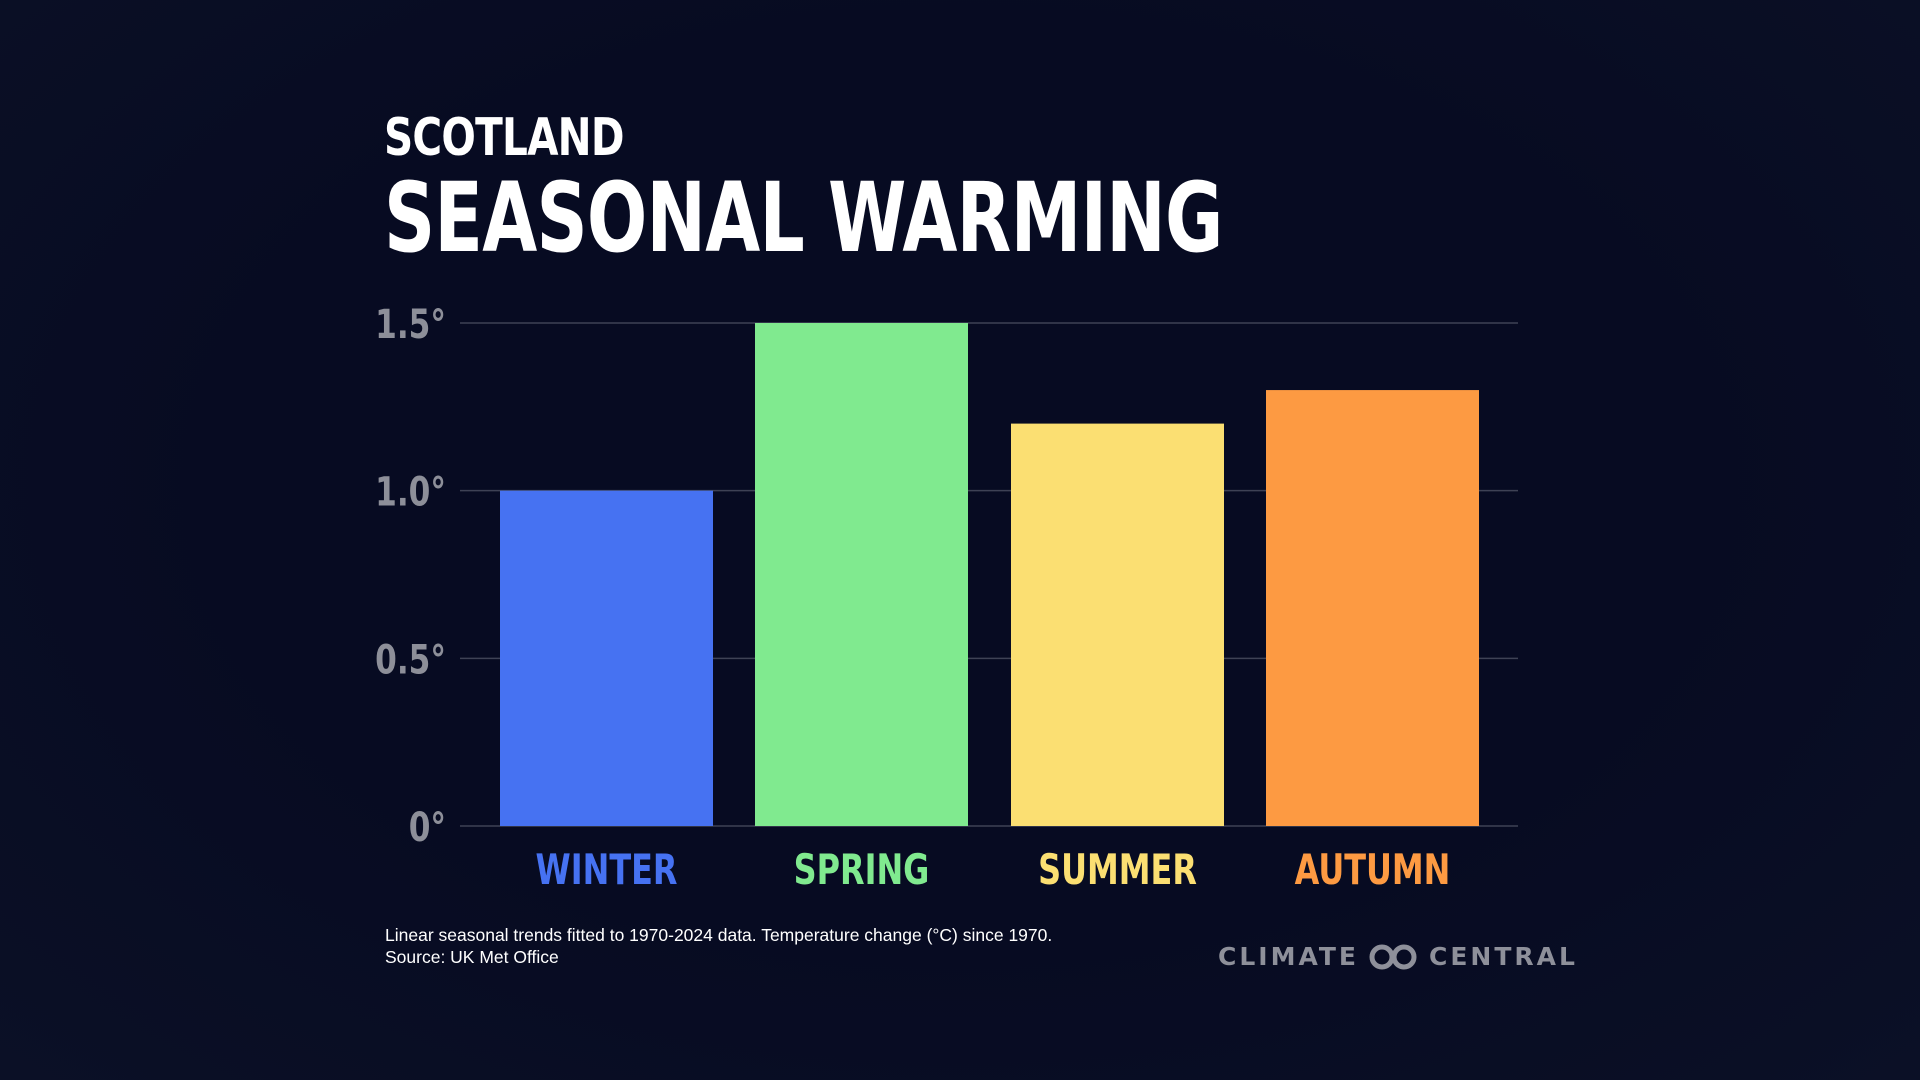  I want to click on x-category-label: SPRING, so click(862, 870).